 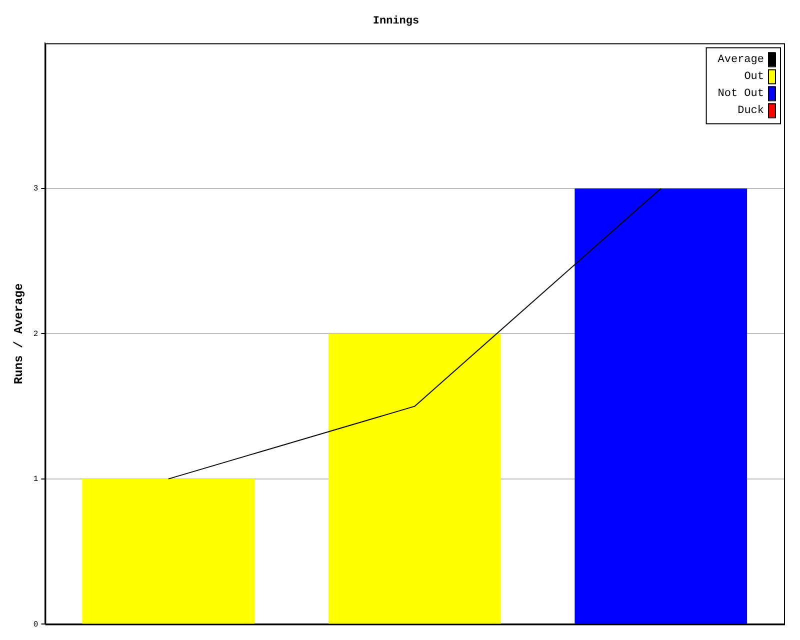 What do you see at coordinates (396, 21) in the screenshot?
I see `chart-title: Innings` at bounding box center [396, 21].